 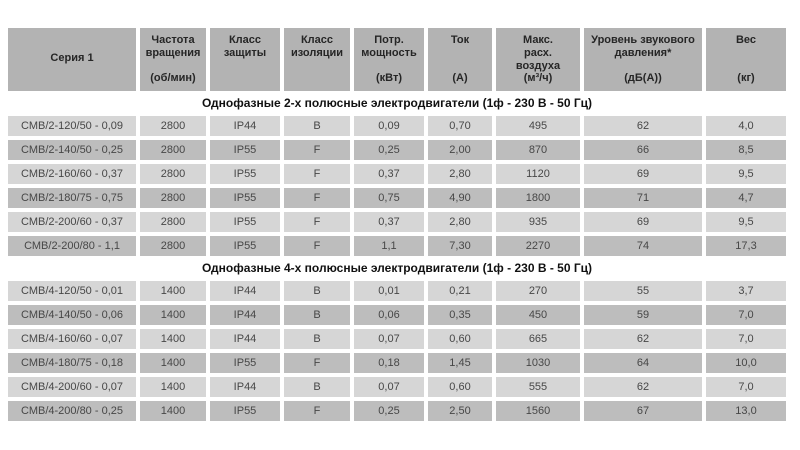 What do you see at coordinates (746, 410) in the screenshot?
I see `value-cell: 13,0` at bounding box center [746, 410].